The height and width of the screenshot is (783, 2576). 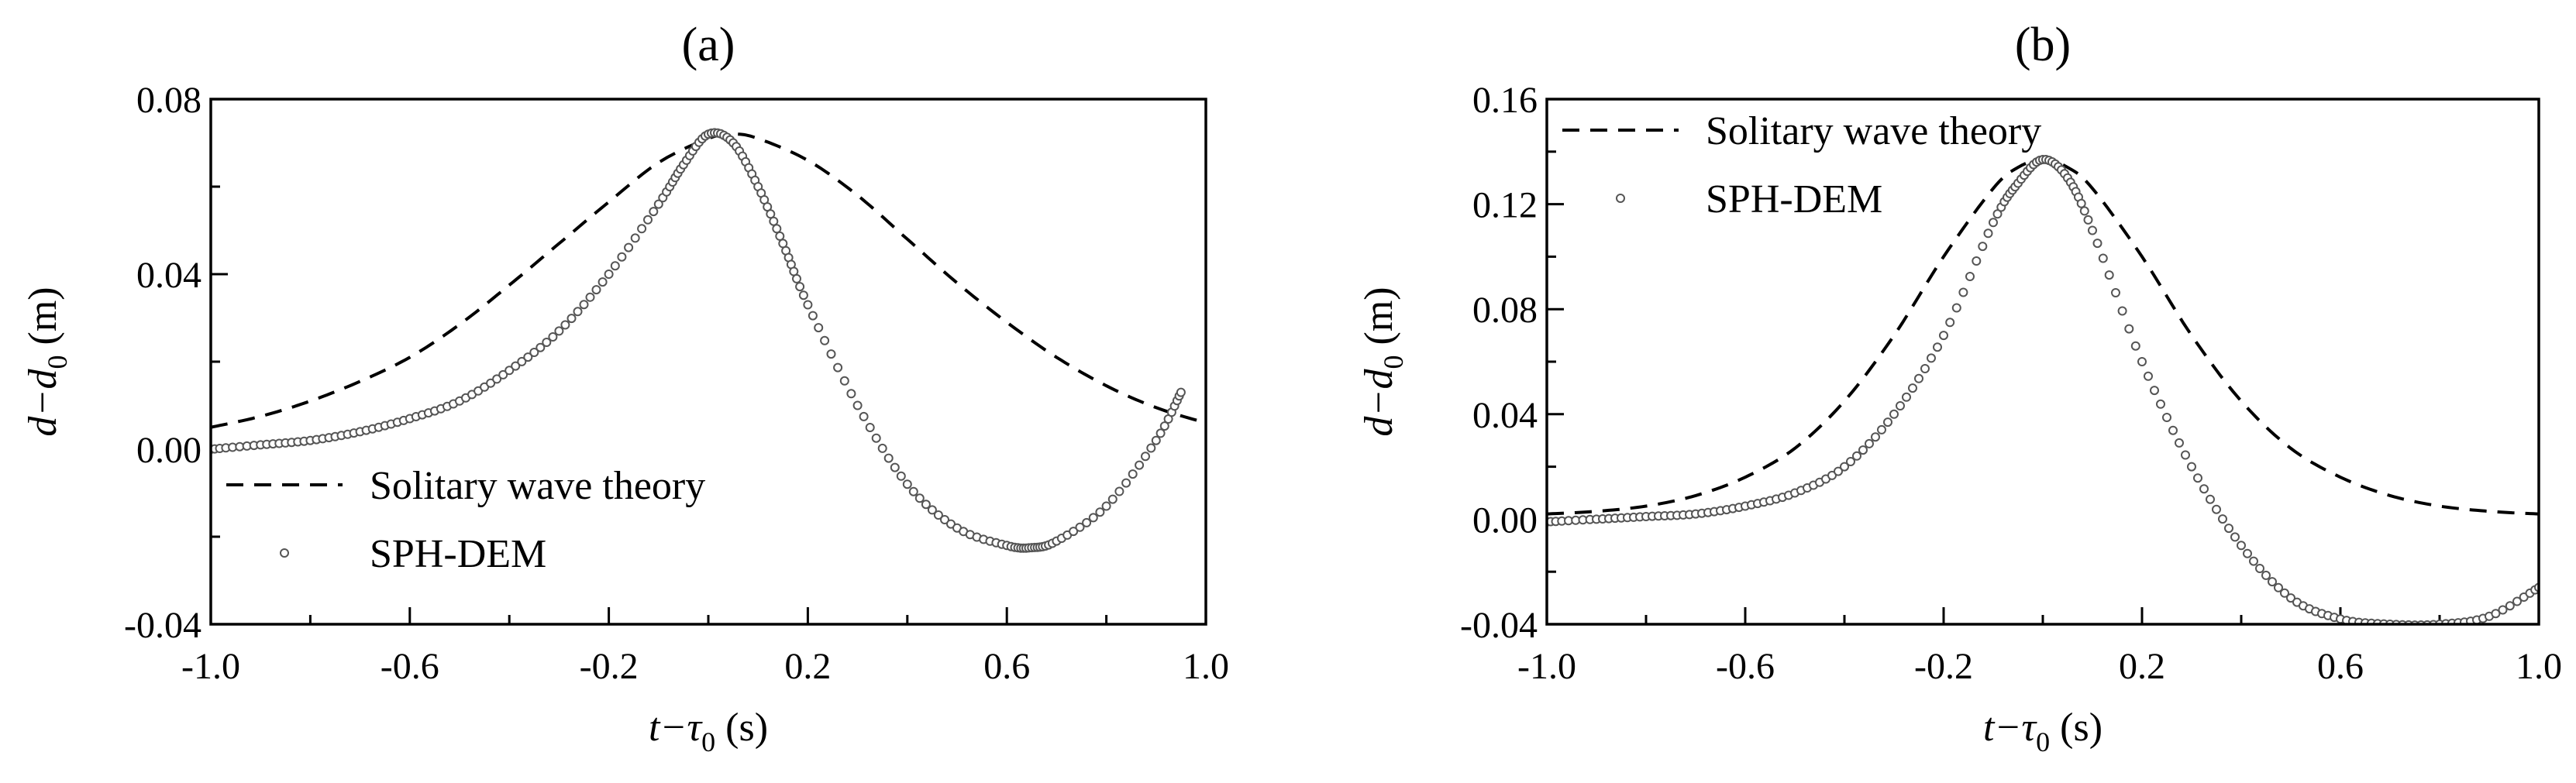 I want to click on x-tick-label: -1.0, so click(x=1546, y=666).